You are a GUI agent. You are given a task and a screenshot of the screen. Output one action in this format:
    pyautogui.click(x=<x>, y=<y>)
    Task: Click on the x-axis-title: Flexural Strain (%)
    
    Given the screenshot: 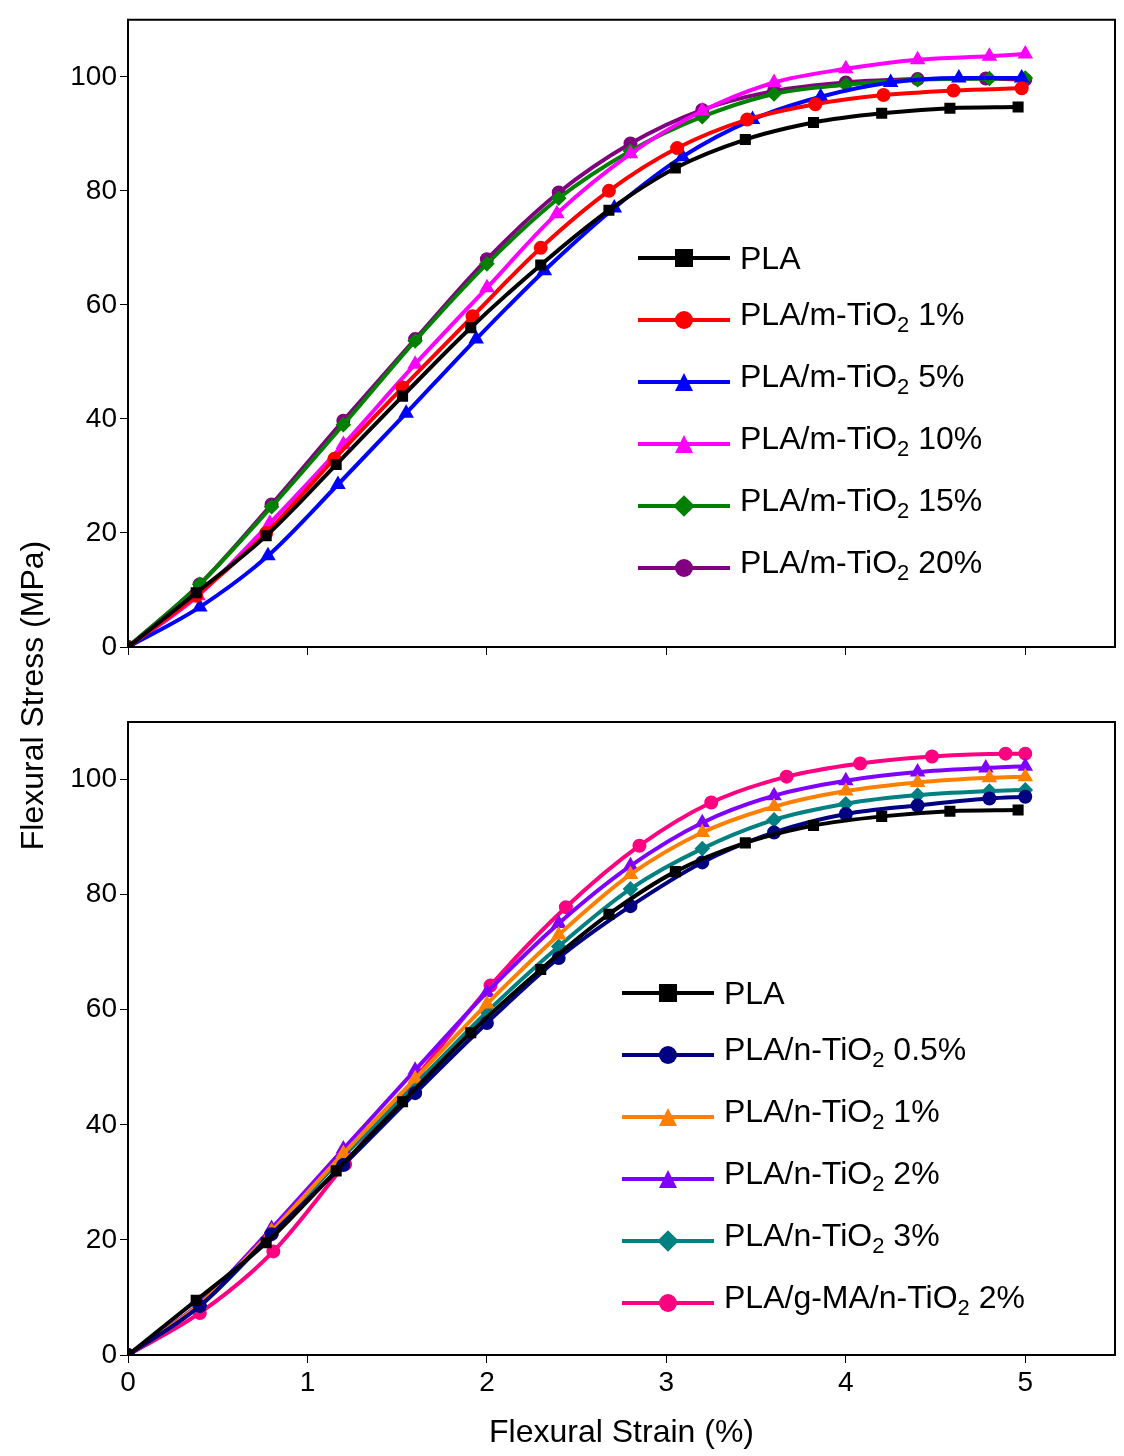 What is the action you would take?
    pyautogui.click(x=621, y=1430)
    